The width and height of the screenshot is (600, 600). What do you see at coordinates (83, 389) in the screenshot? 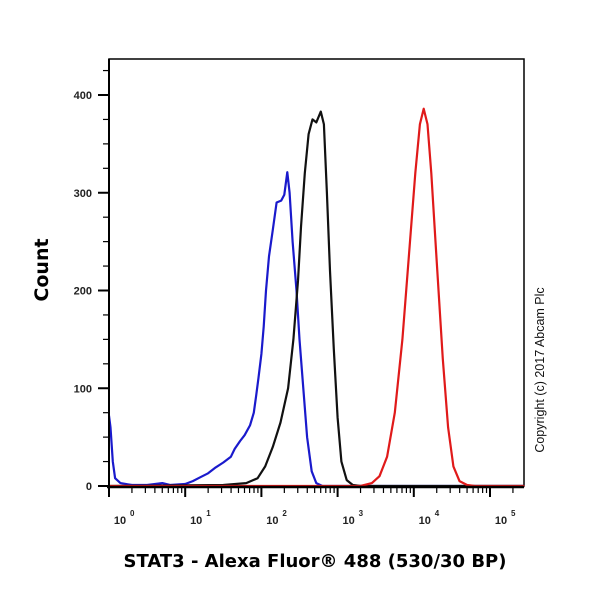
I see `y-tick-label: 100` at bounding box center [83, 389].